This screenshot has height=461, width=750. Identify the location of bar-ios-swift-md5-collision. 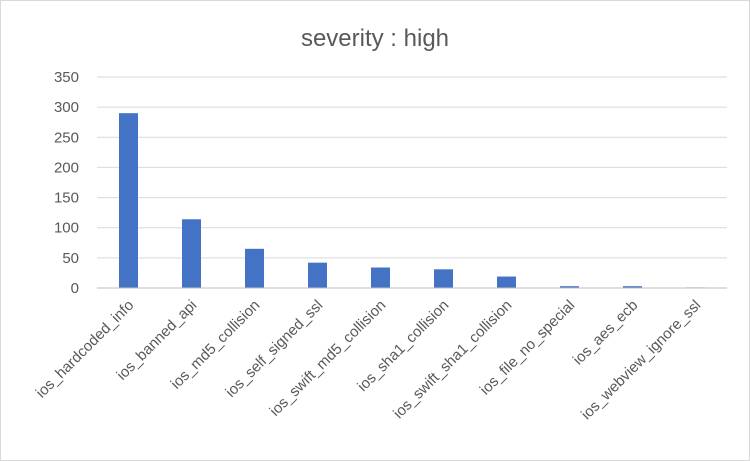
(380, 277).